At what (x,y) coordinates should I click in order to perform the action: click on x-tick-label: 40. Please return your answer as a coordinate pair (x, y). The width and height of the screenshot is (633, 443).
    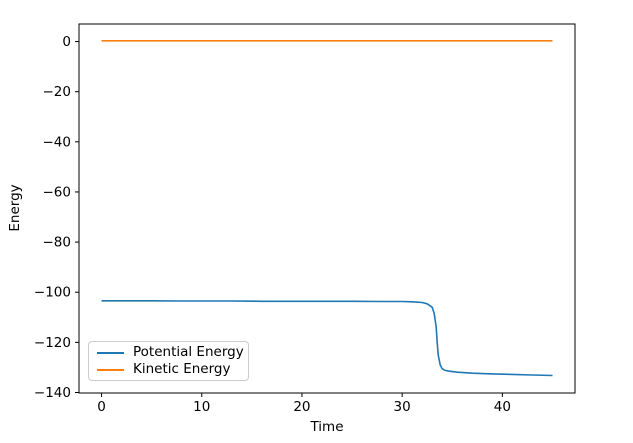
    Looking at the image, I should click on (502, 407).